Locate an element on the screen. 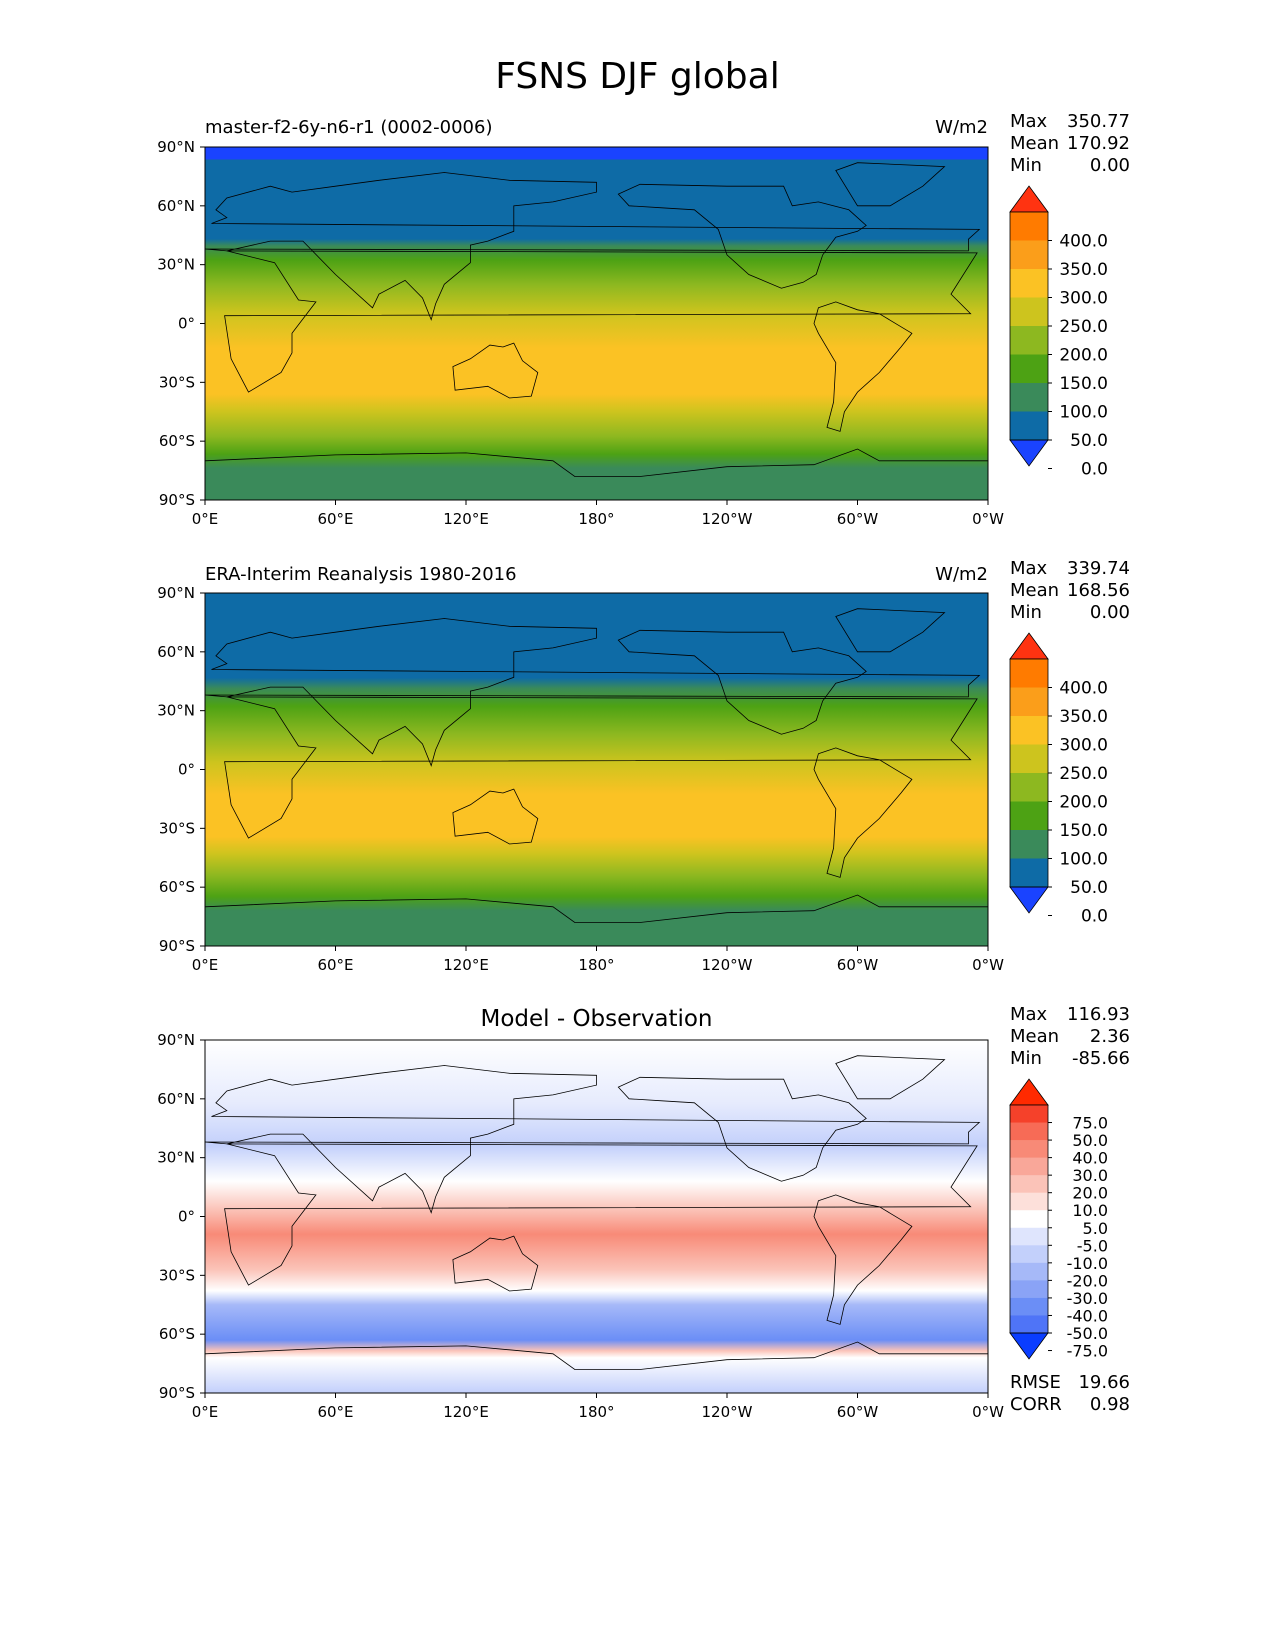 This screenshot has height=1650, width=1275. colorbar-label: 200.0 is located at coordinates (1083, 356).